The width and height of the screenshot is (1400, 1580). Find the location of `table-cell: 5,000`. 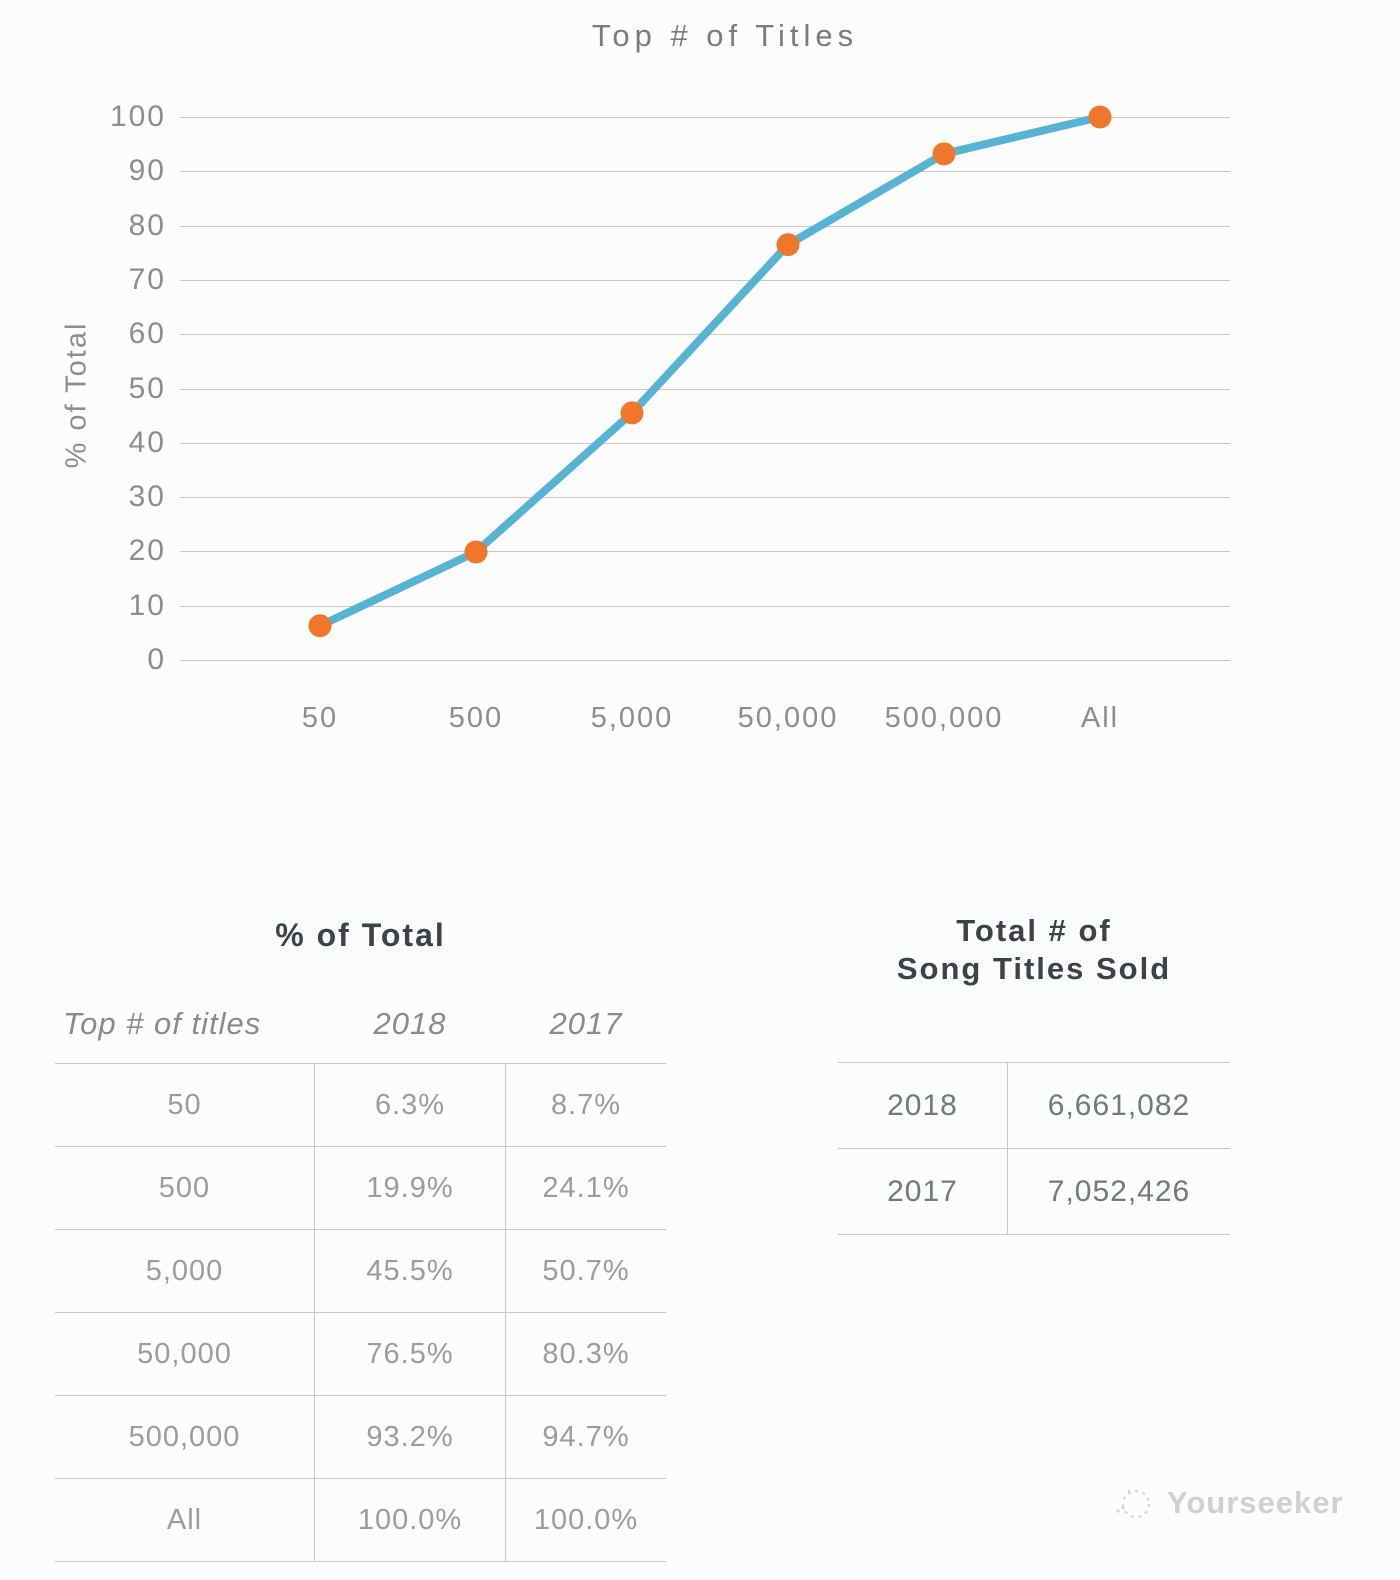

table-cell: 5,000 is located at coordinates (184, 1270).